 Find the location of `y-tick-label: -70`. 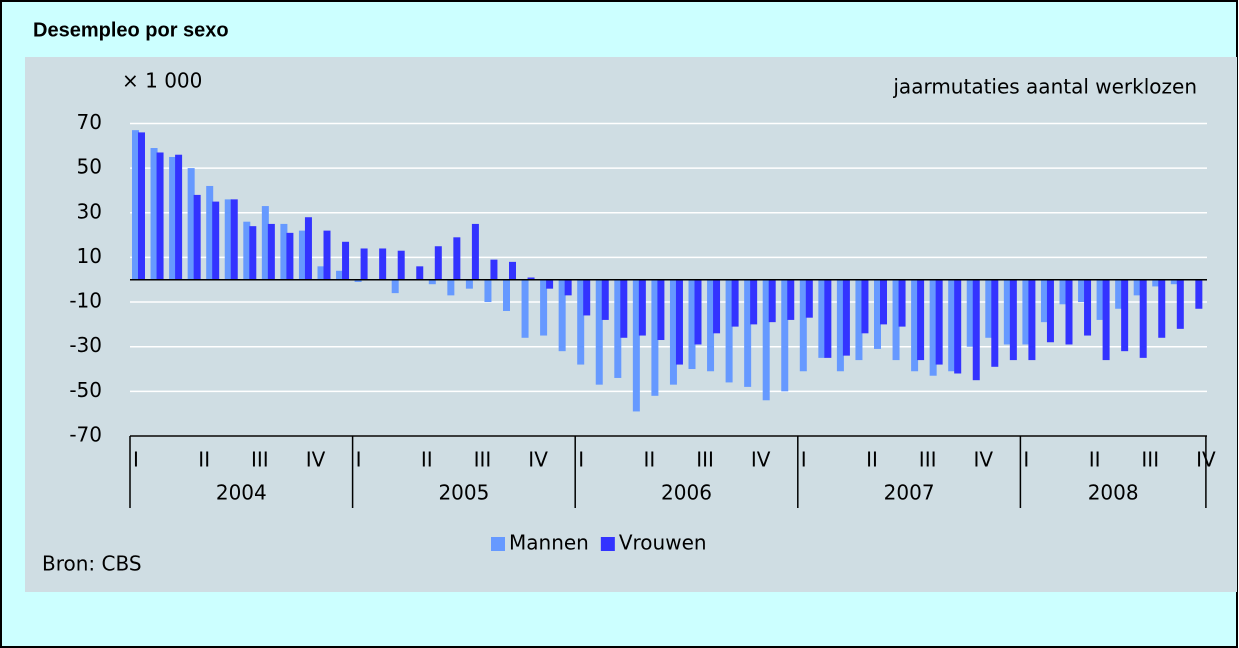

y-tick-label: -70 is located at coordinates (85, 435).